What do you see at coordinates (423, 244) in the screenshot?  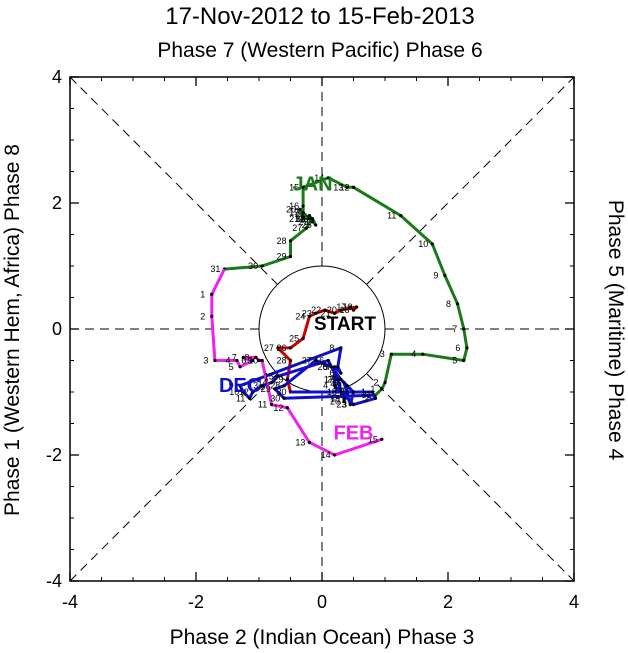 I see `point-label: 10` at bounding box center [423, 244].